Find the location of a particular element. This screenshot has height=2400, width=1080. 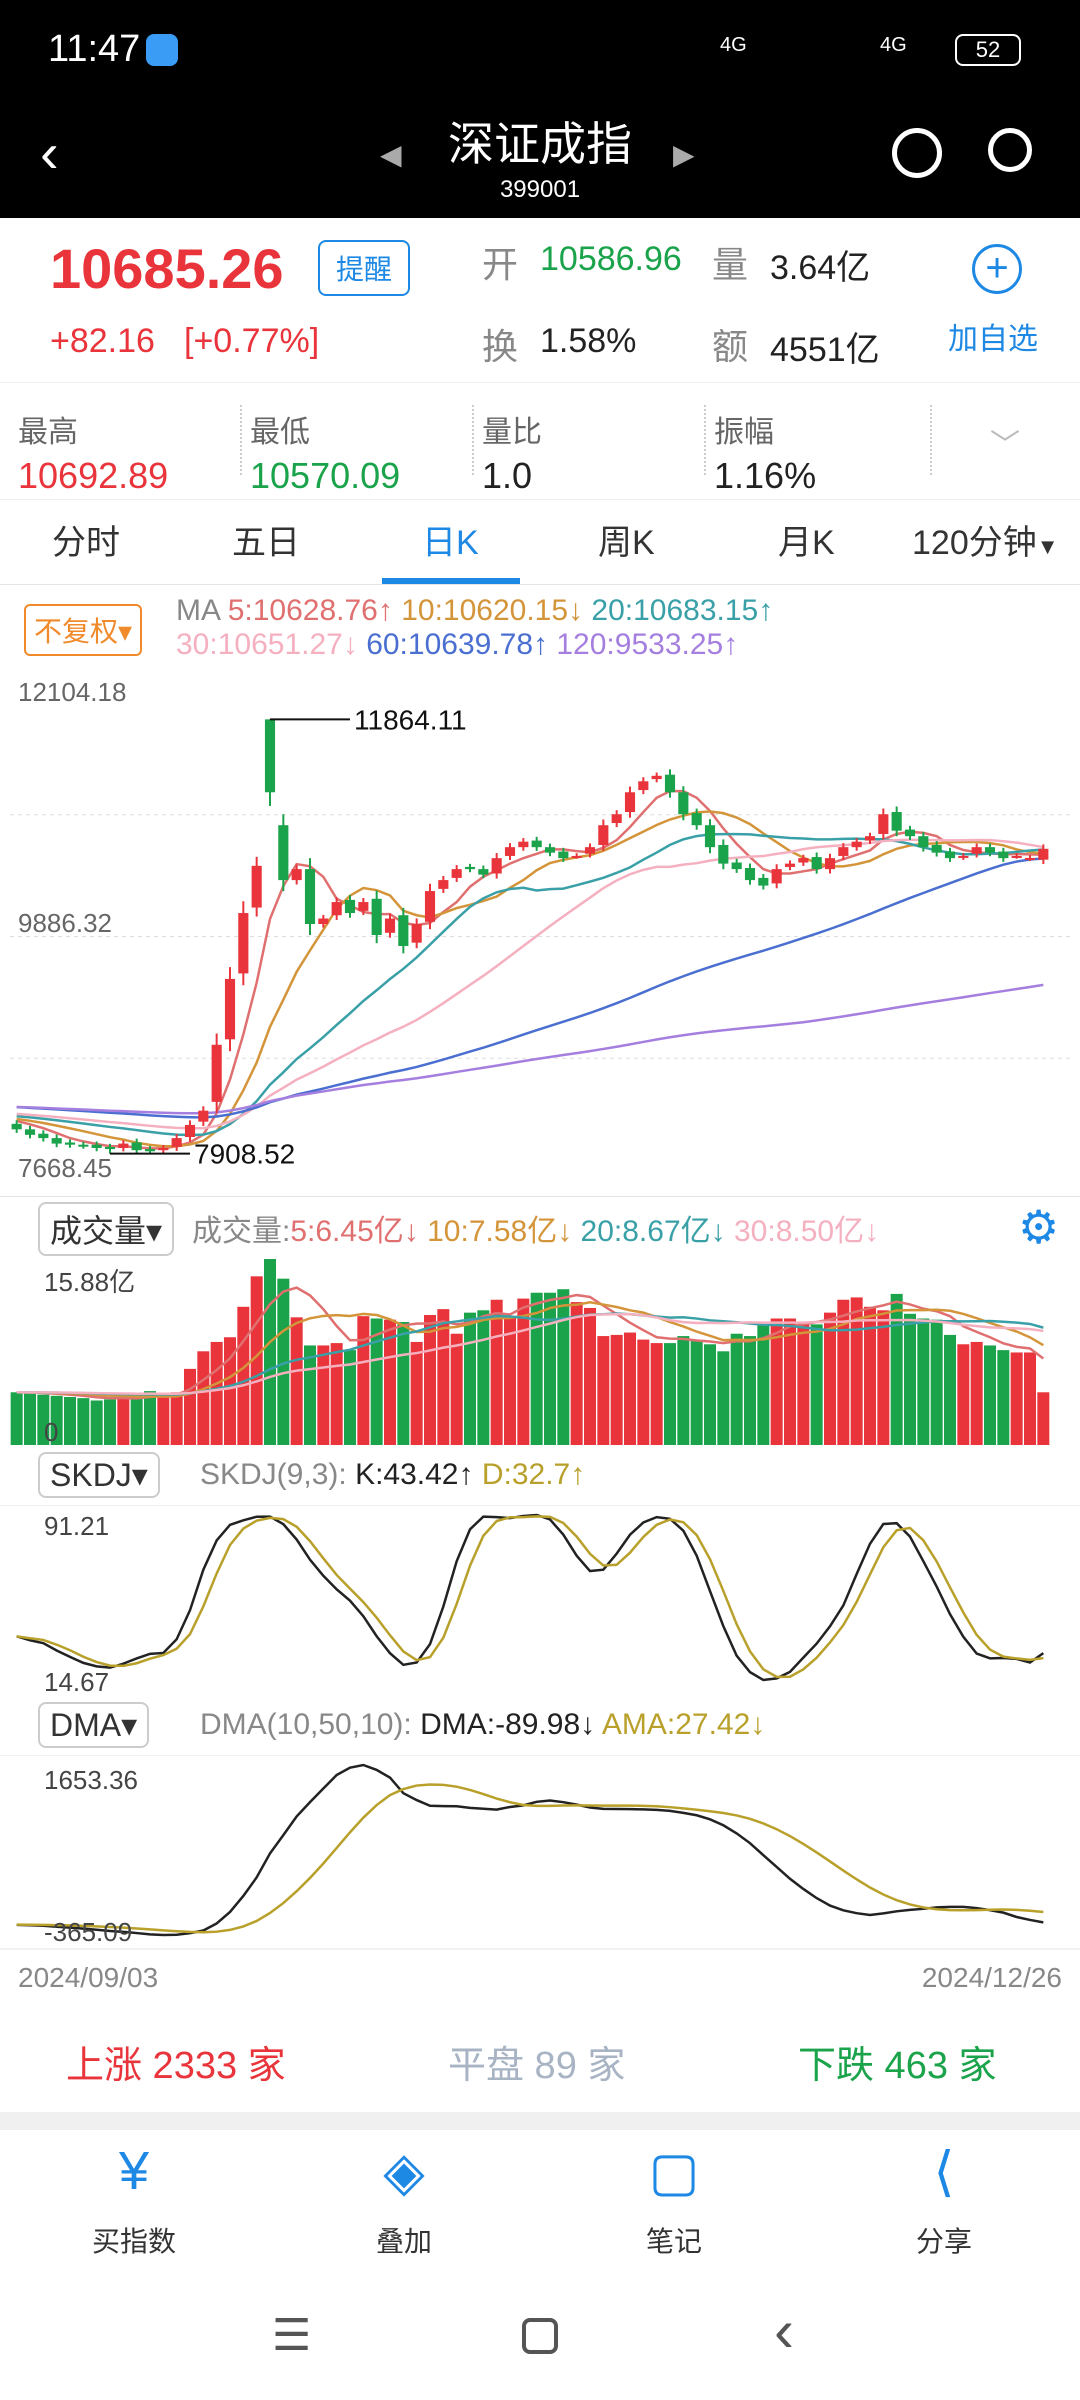

ama-value: AMA:27.42↓ is located at coordinates (683, 1724).